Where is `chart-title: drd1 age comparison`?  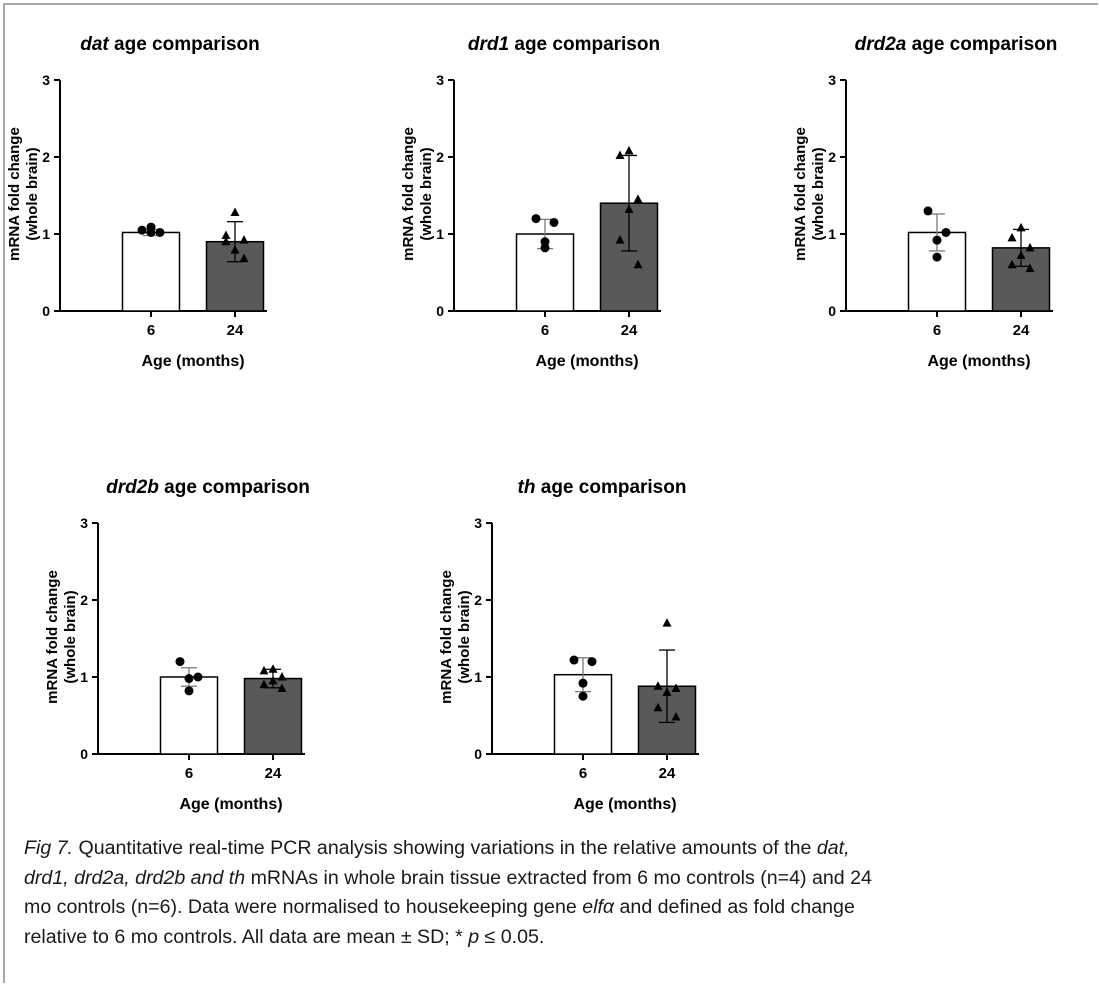 chart-title: drd1 age comparison is located at coordinates (564, 44).